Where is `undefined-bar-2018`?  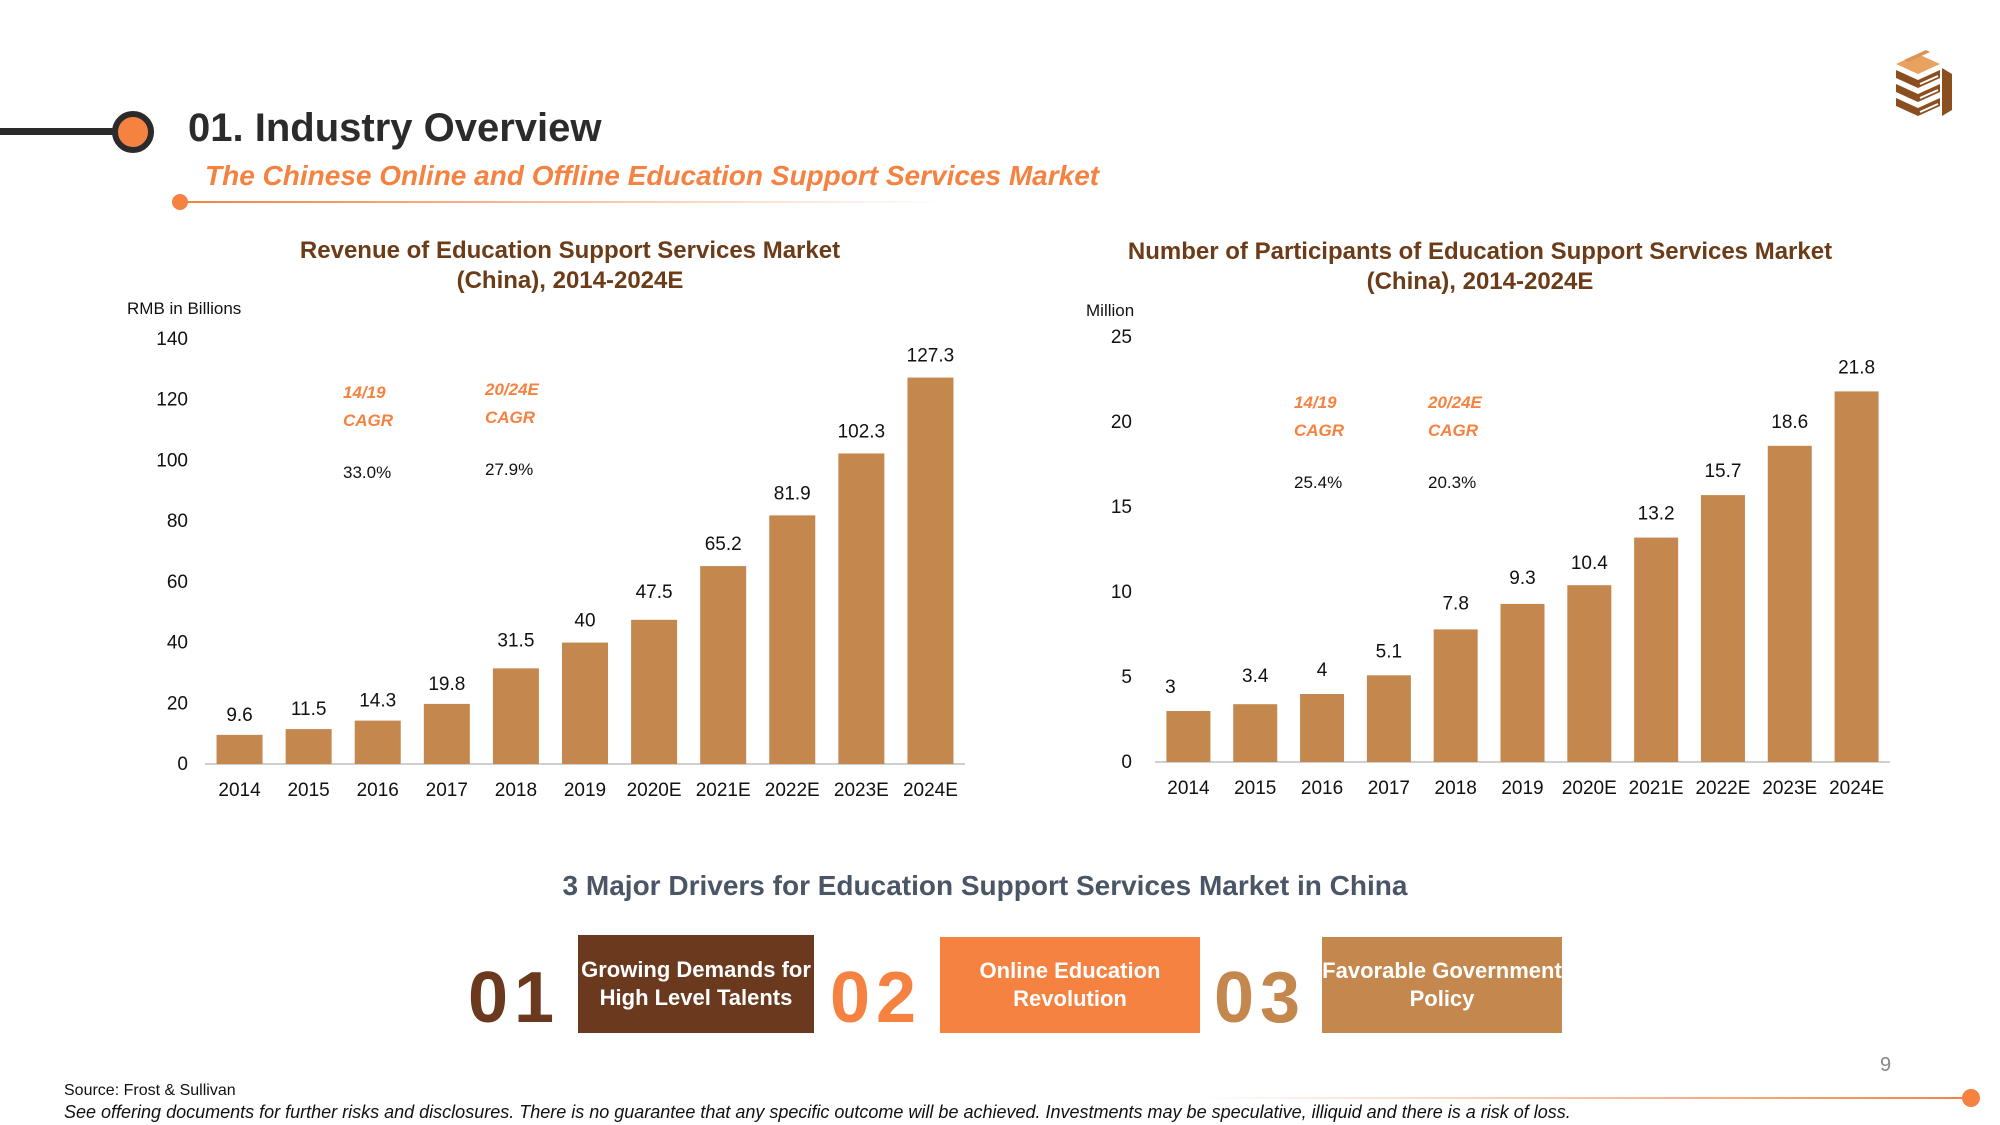 undefined-bar-2018 is located at coordinates (515, 716).